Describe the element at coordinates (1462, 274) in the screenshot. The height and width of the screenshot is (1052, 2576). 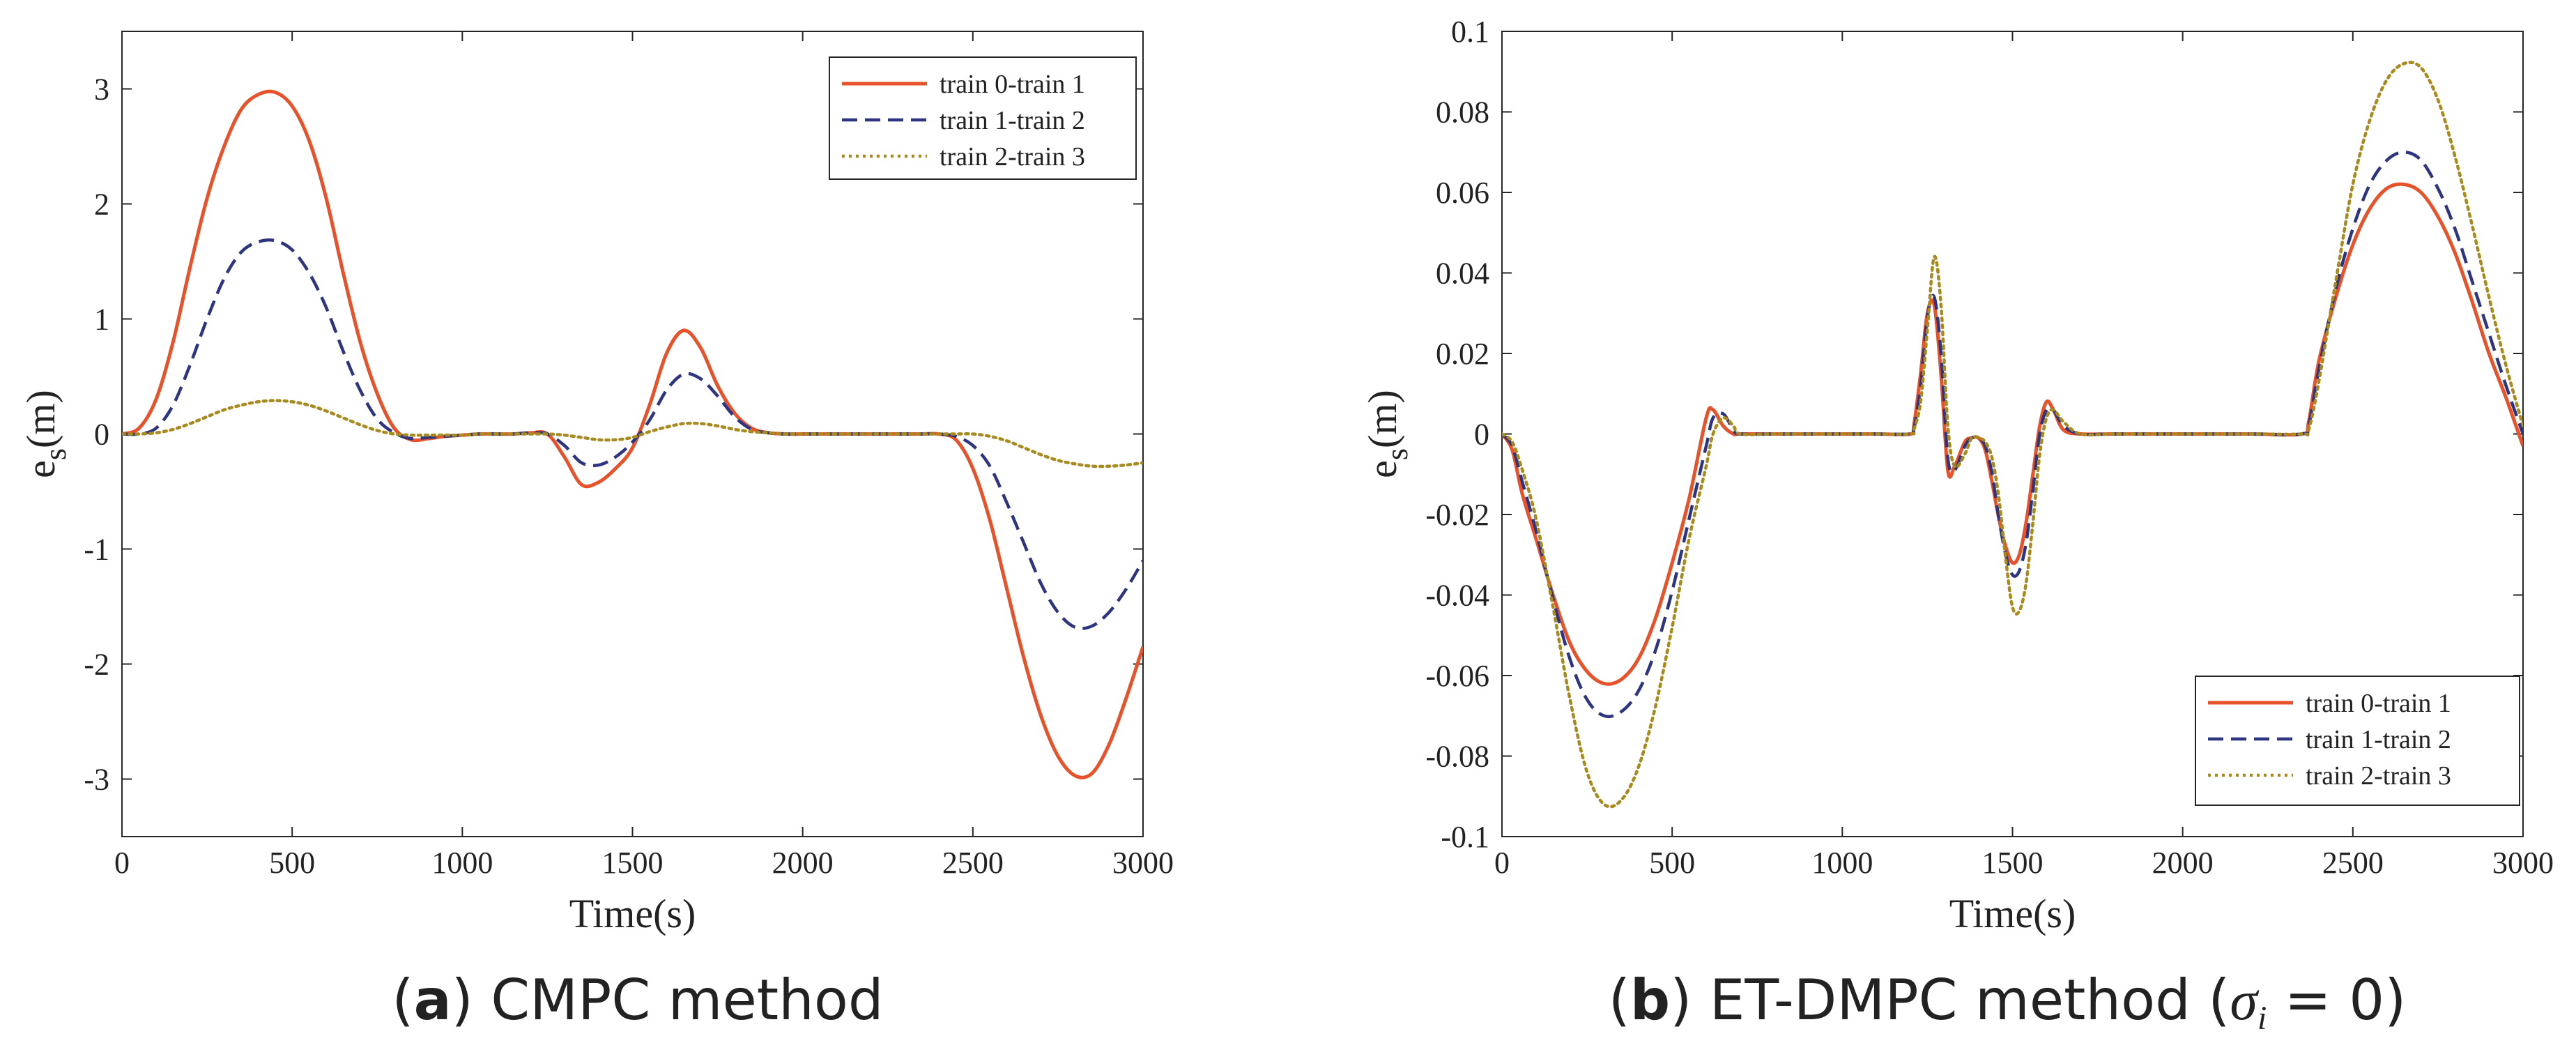
I see `y-tick-label: 0.04` at that location.